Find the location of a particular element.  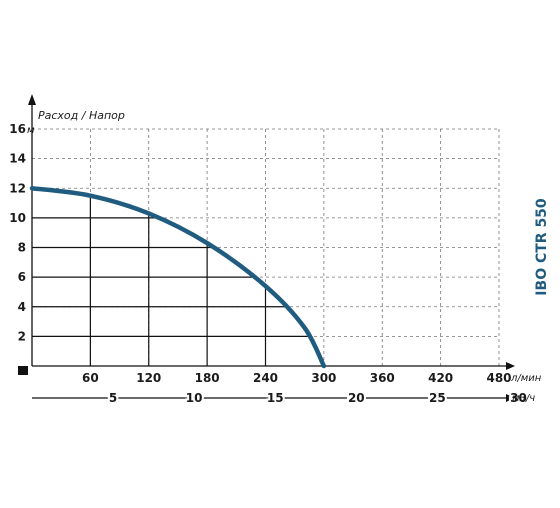

y-tick-label: 12 is located at coordinates (17, 188).